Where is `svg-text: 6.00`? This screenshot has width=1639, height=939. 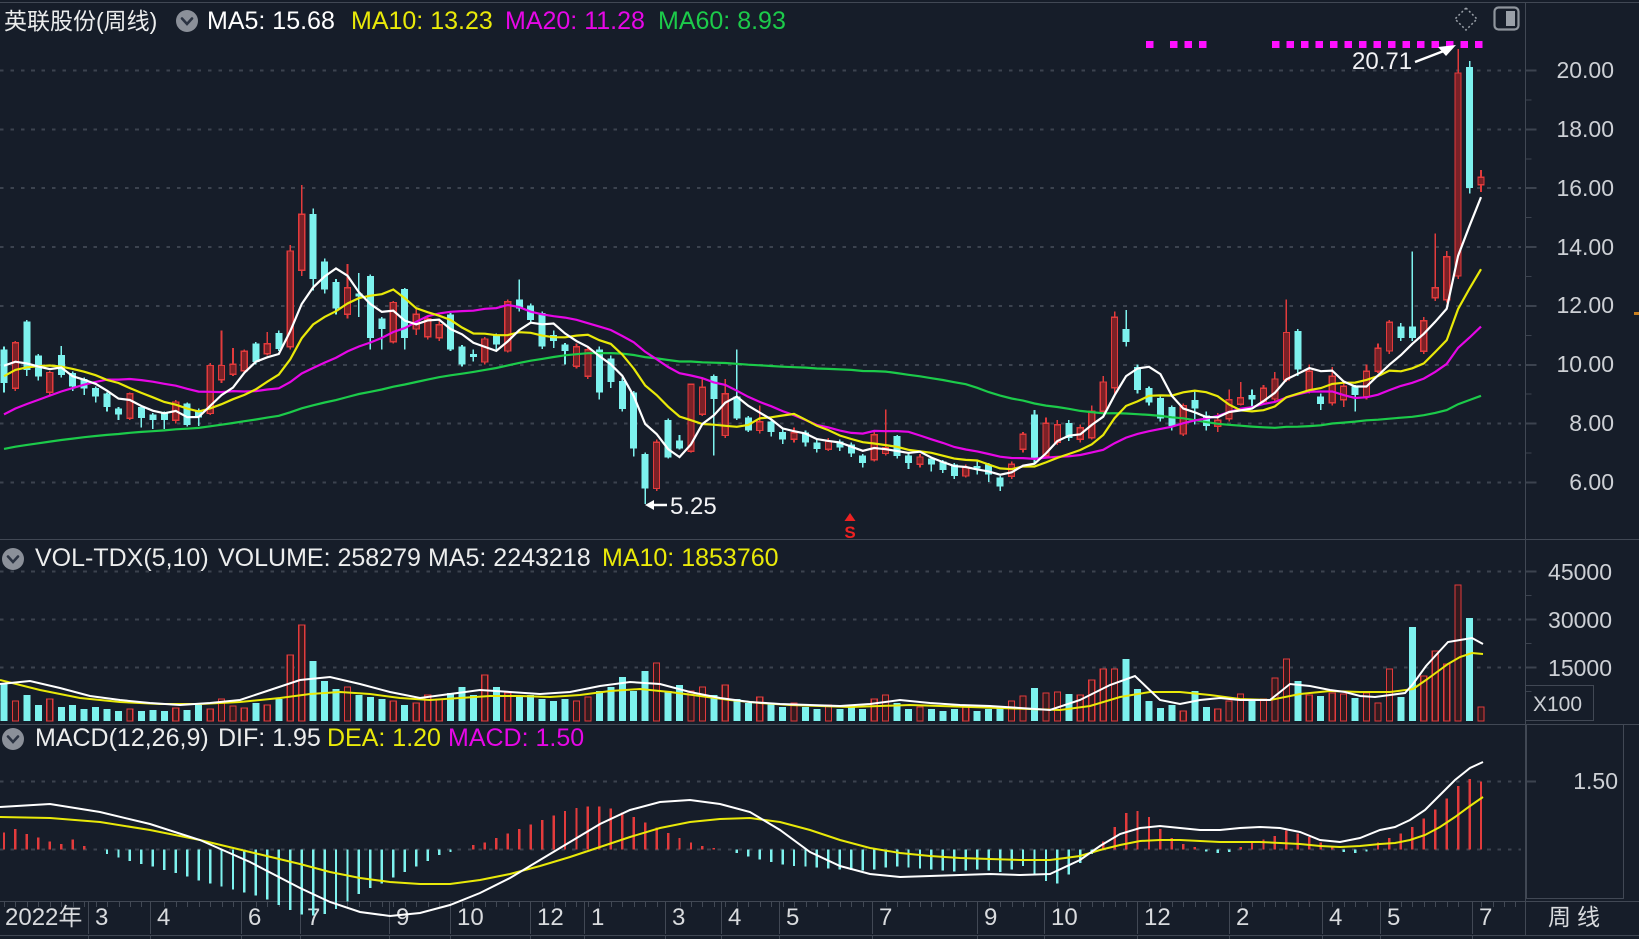 svg-text: 6.00 is located at coordinates (1591, 482).